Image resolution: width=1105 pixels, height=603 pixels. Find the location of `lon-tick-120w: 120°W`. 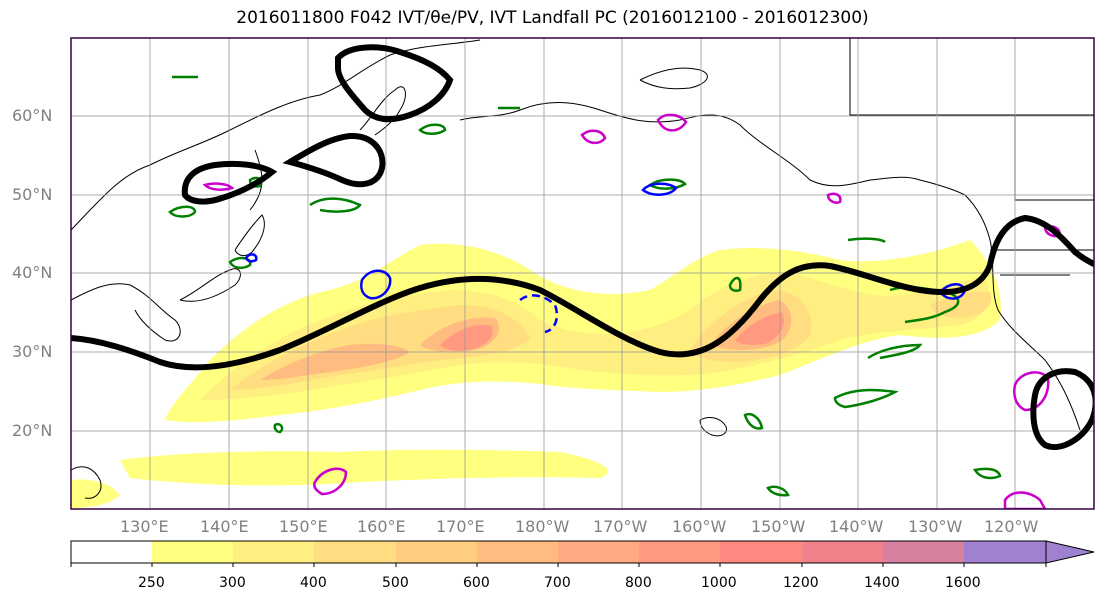

lon-tick-120w: 120°W is located at coordinates (1011, 526).